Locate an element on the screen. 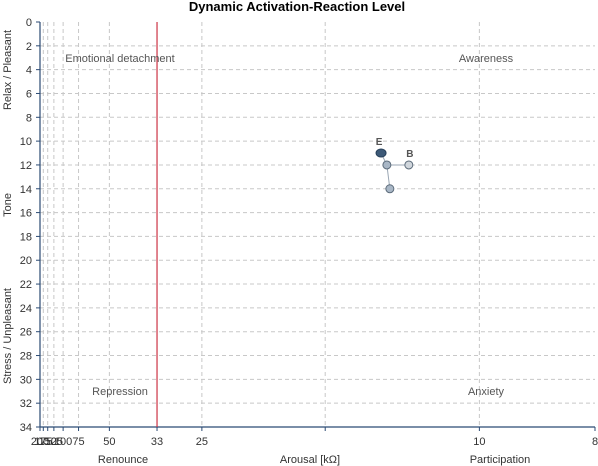  x-tick-label: 125 is located at coordinates (54, 442).